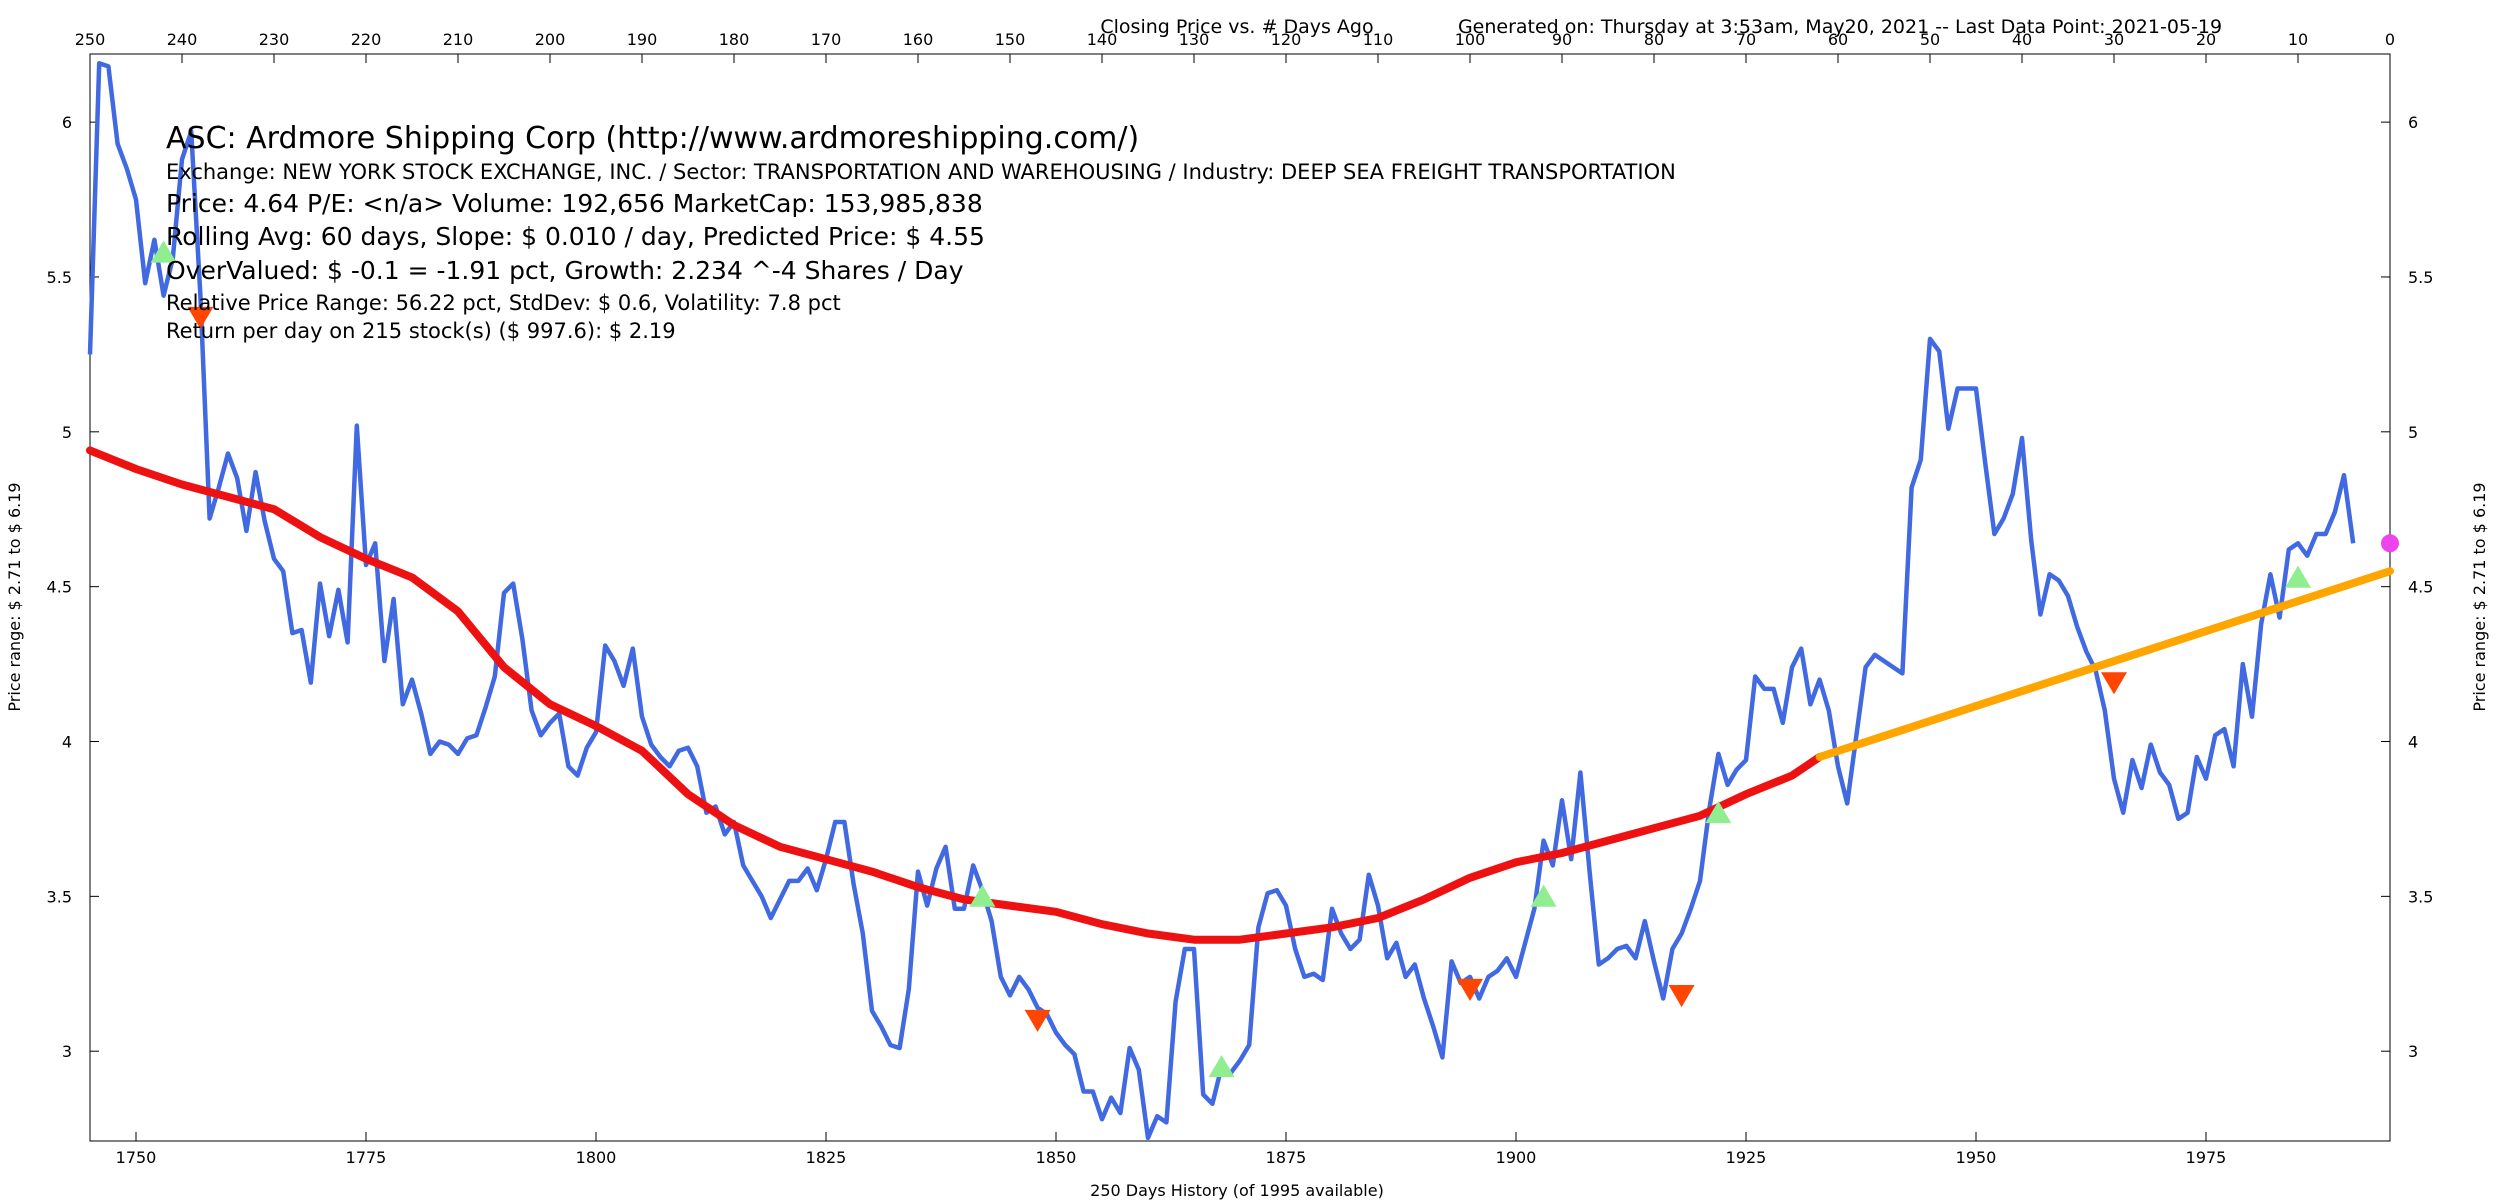 The image size is (2500, 1200). Describe the element at coordinates (1010, 39) in the screenshot. I see `x-tick-label-top: 150` at that location.